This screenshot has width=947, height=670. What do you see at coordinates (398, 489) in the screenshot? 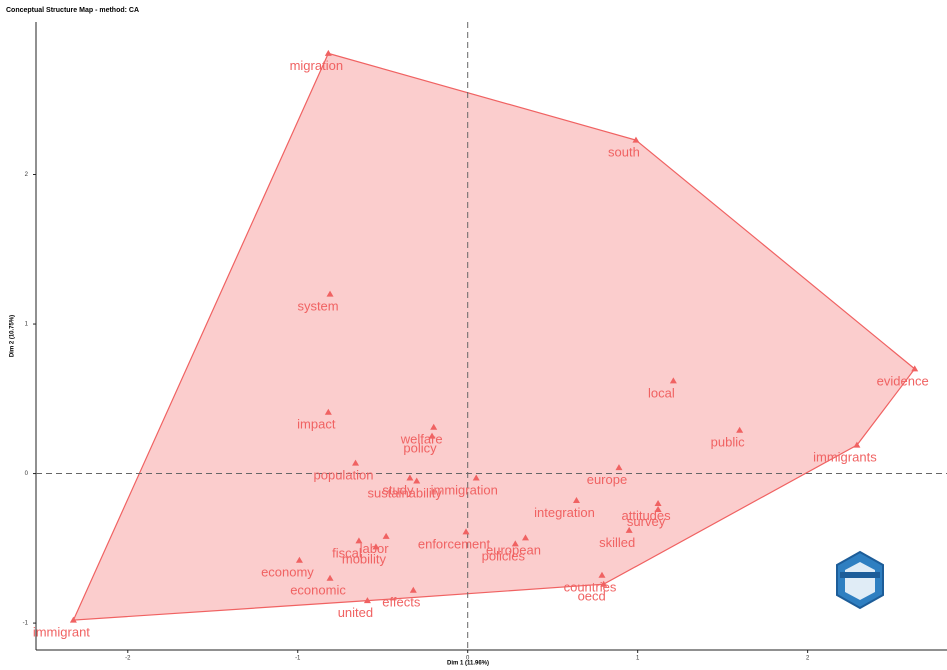
I see `point-label: study` at bounding box center [398, 489].